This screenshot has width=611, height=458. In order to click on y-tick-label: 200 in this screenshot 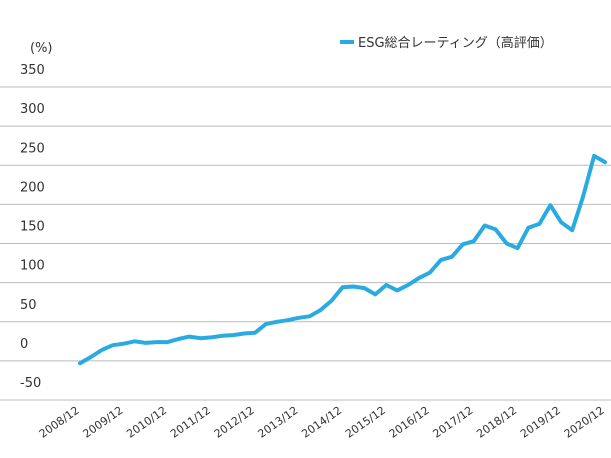, I will do `click(32, 187)`.